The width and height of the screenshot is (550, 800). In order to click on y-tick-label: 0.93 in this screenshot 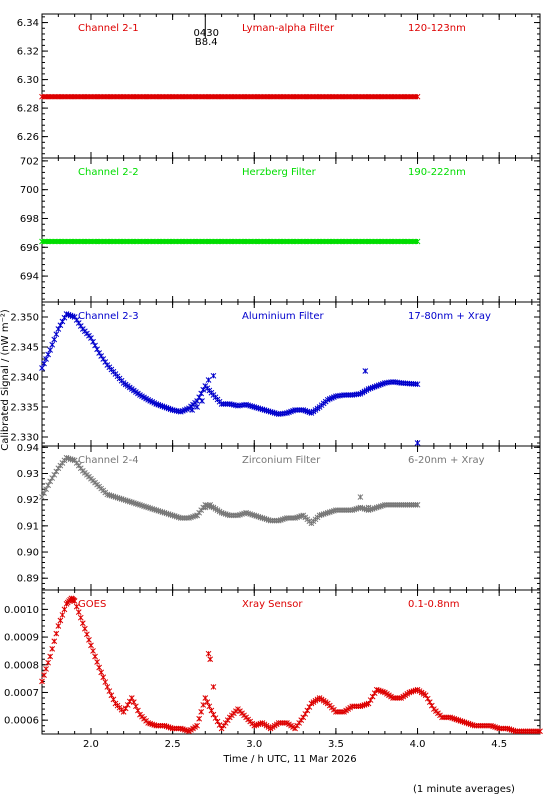, I will do `click(28, 474)`.